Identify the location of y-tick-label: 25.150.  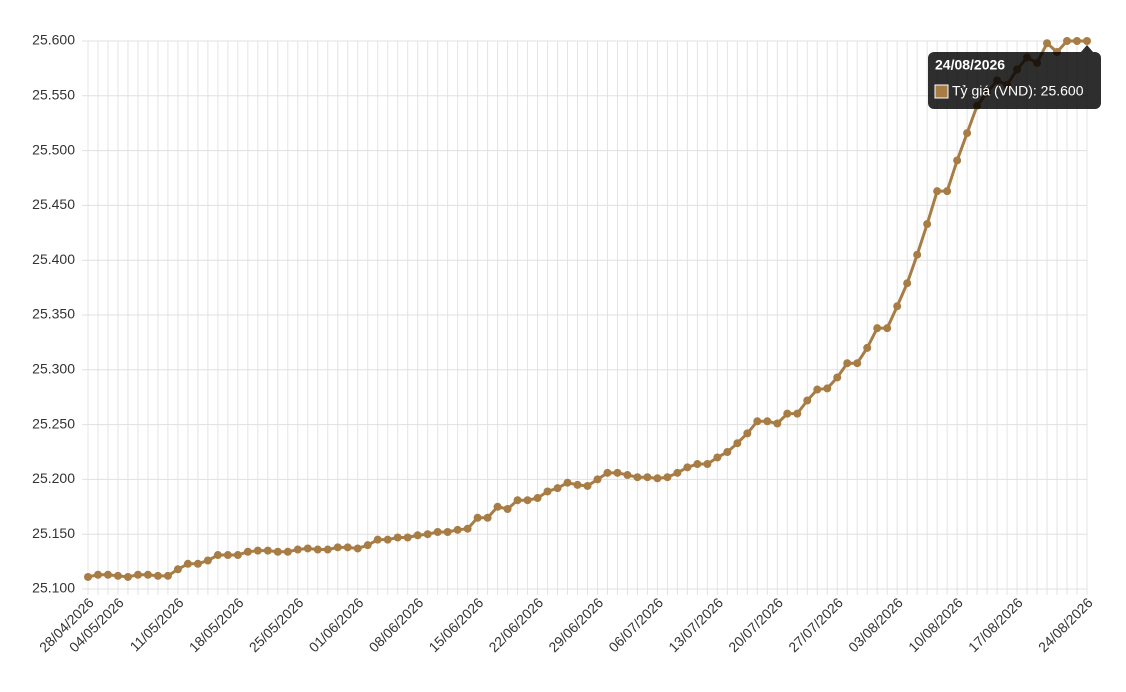
(53, 533).